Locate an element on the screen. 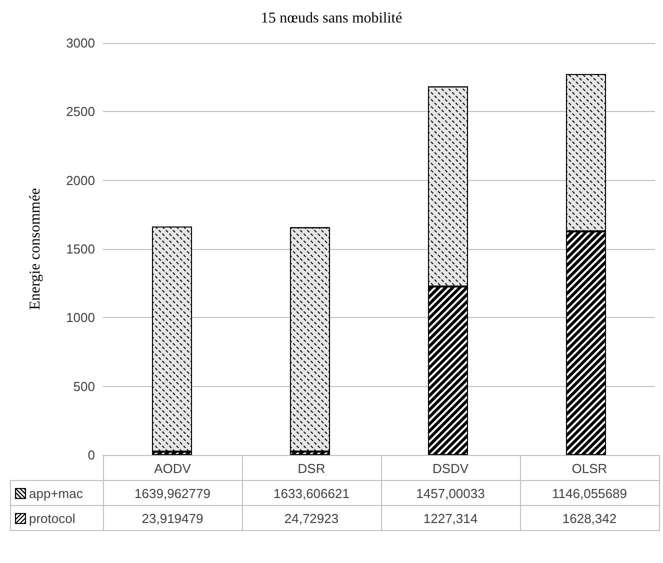 The image size is (663, 563). y-tick-label: 0 is located at coordinates (91, 455).